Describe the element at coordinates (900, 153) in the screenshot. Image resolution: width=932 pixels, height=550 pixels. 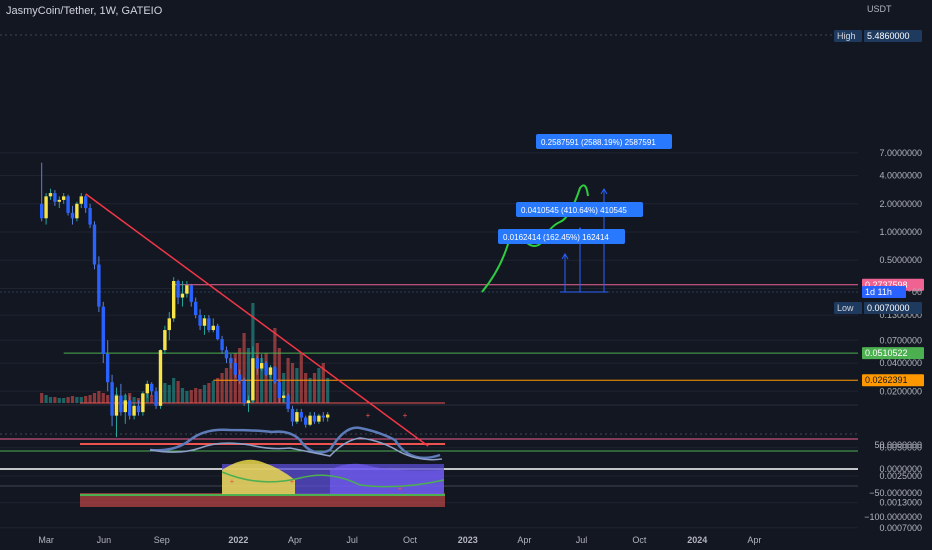
I see `price-tick-label: 7.0000000` at that location.